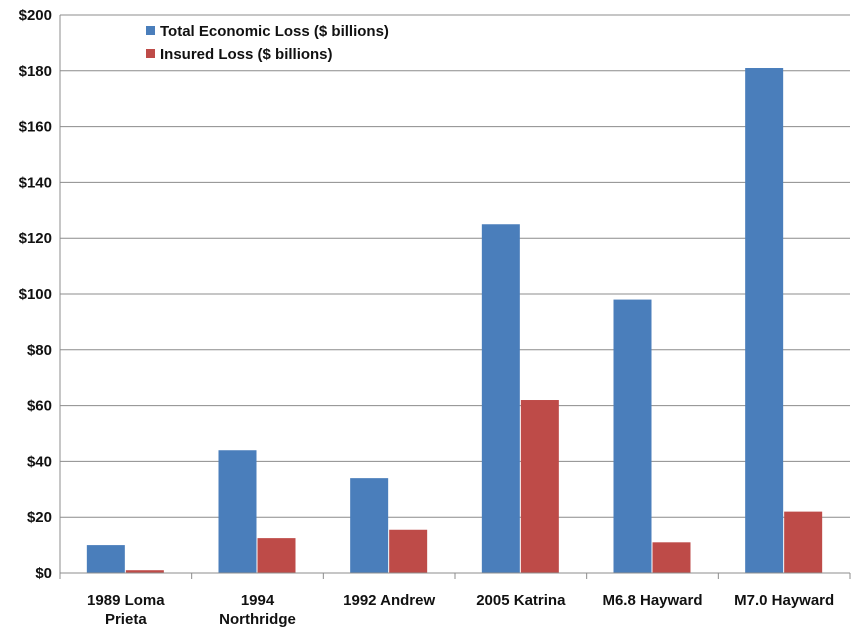 Image resolution: width=854 pixels, height=630 pixels. I want to click on y-tick-label: $0, so click(43, 573).